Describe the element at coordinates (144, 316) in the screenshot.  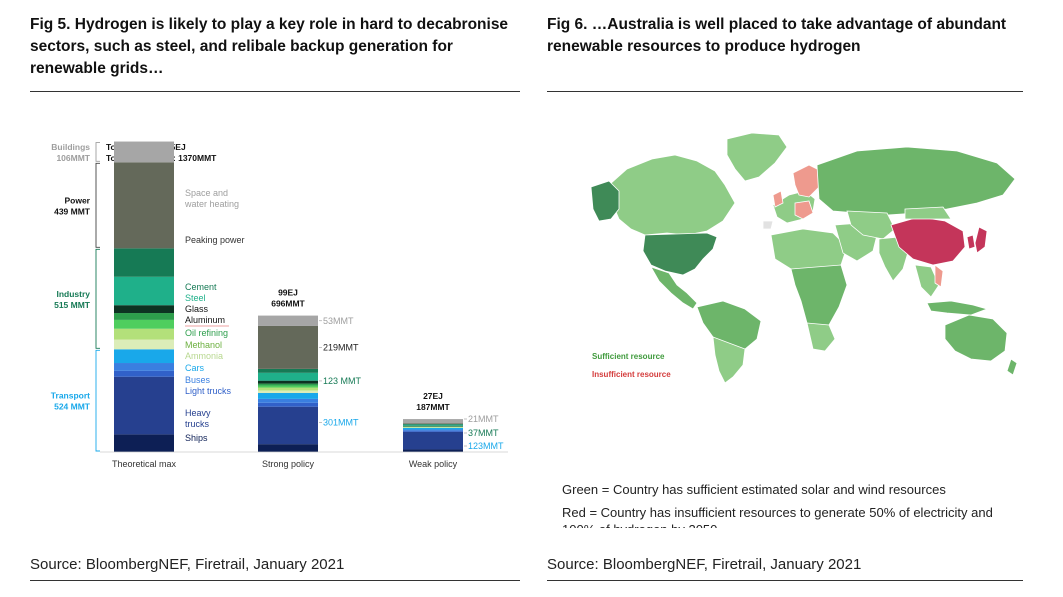
I see `bar-0-aluminum` at that location.